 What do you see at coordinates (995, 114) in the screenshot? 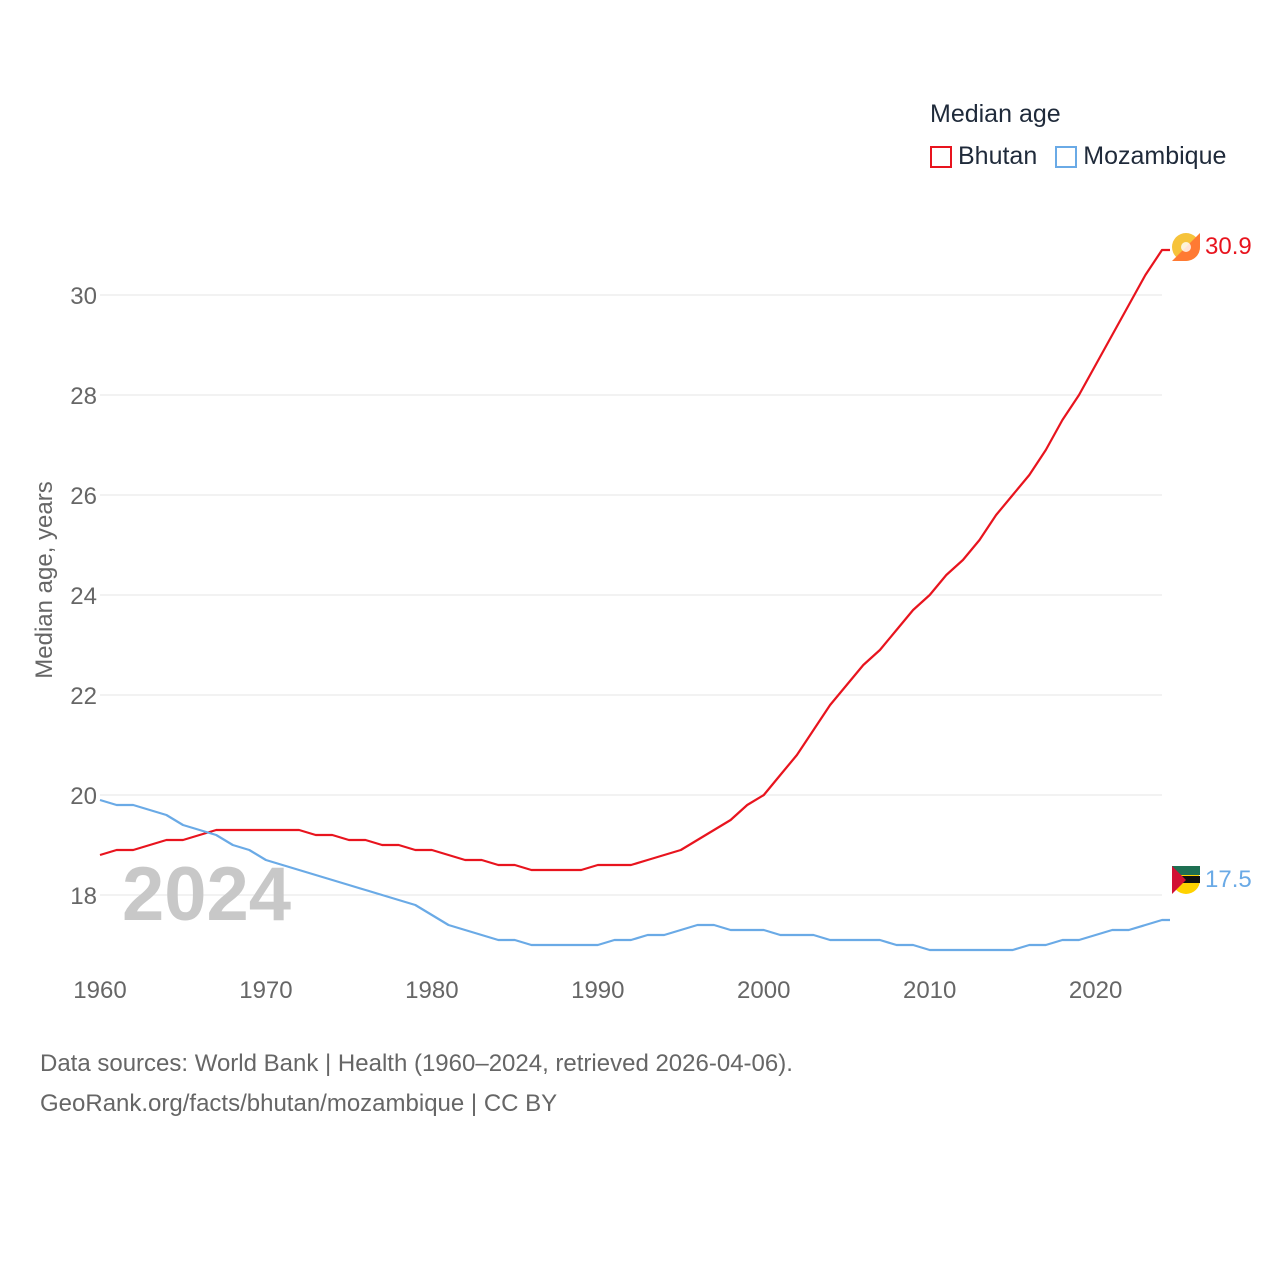
I see `legend-title: Median age` at bounding box center [995, 114].